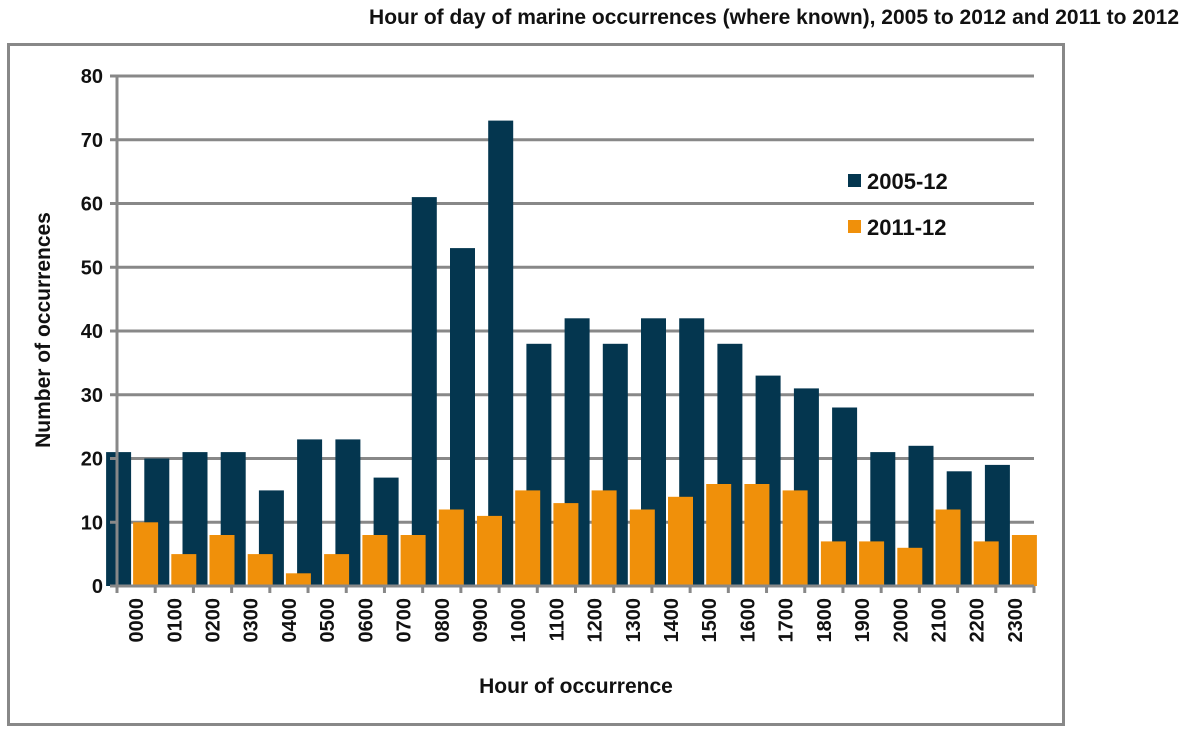 This screenshot has height=739, width=1185. What do you see at coordinates (92, 205) in the screenshot?
I see `y-tick-label: 60` at bounding box center [92, 205].